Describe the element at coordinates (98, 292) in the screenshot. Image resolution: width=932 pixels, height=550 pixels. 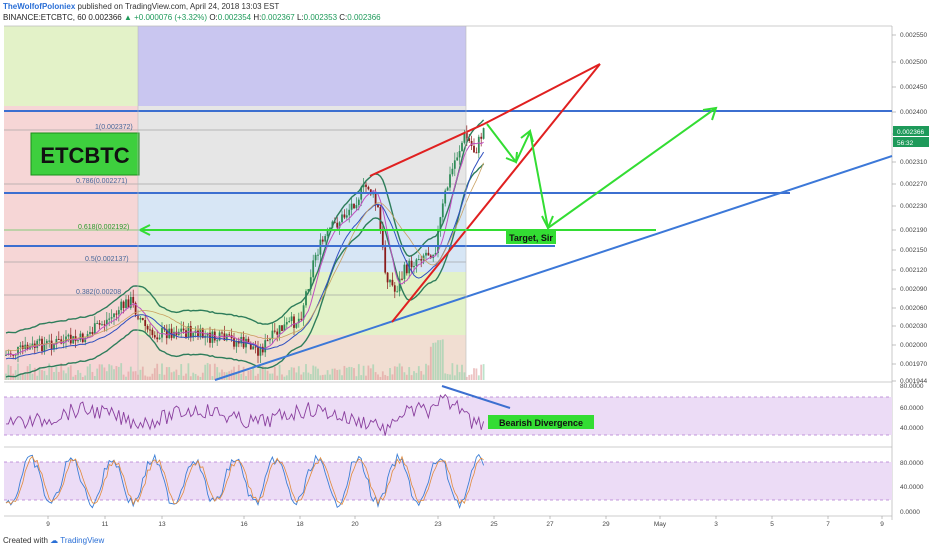
I see `fib-level-label: 0.382(0.00208` at that location.